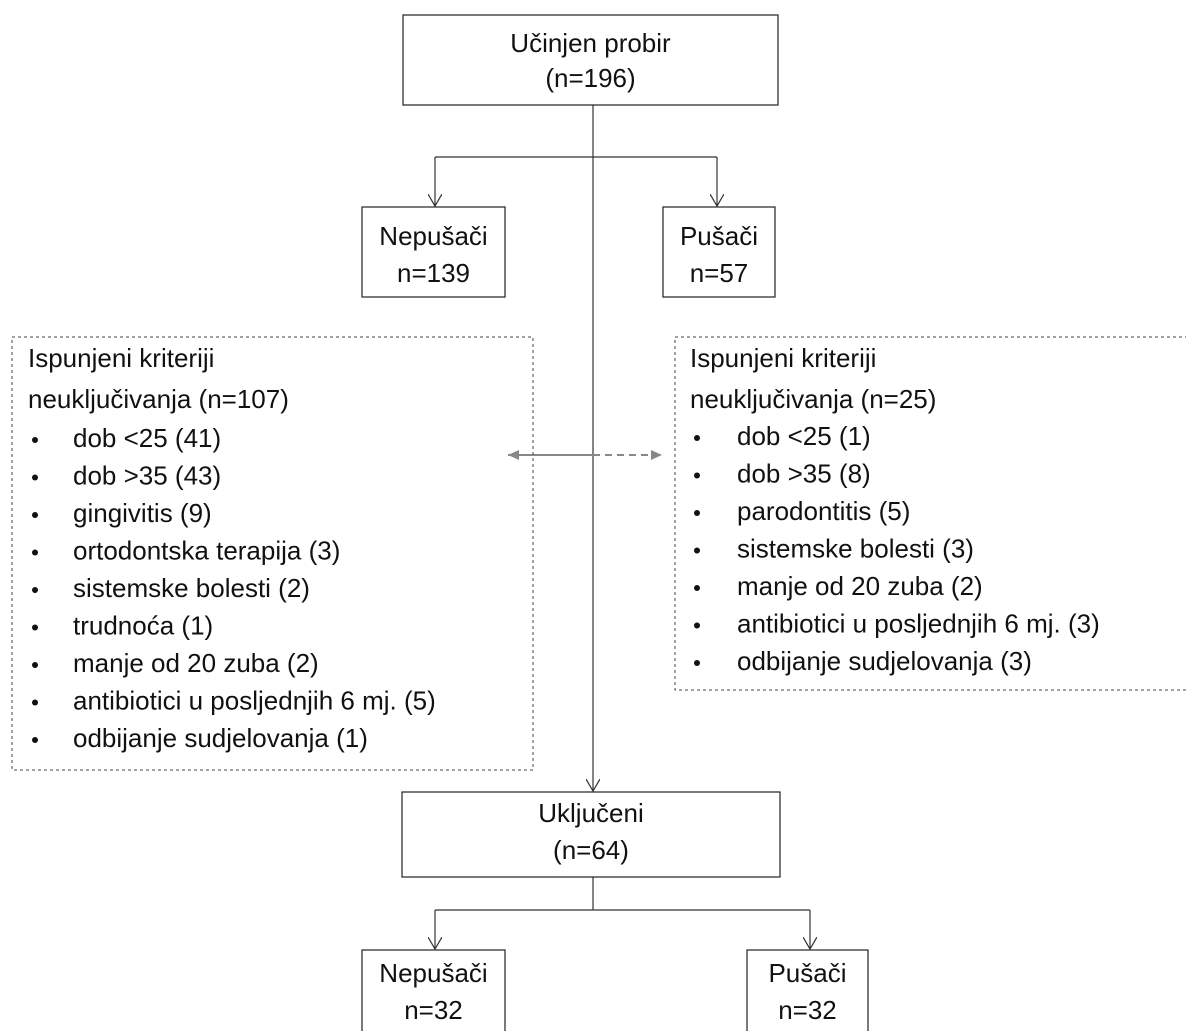  Describe the element at coordinates (206, 550) in the screenshot. I see `exclusion-item: ortodontska terapija (3)` at that location.